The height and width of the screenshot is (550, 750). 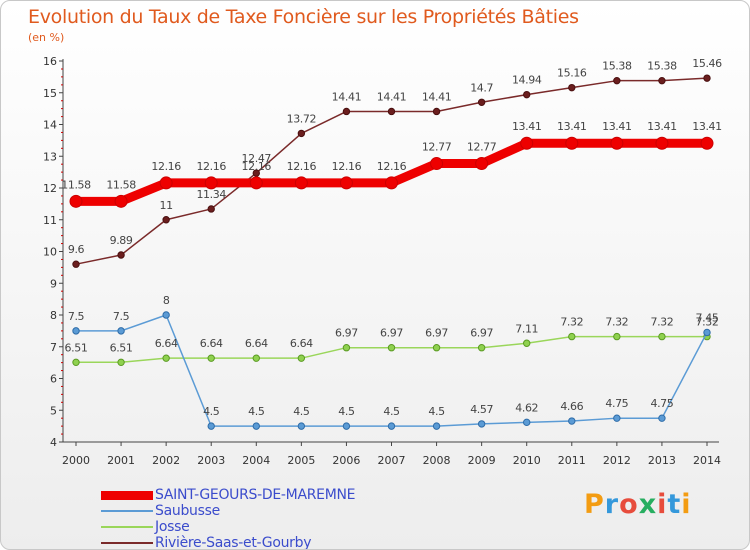 I want to click on logo-letter: o, so click(x=629, y=504).